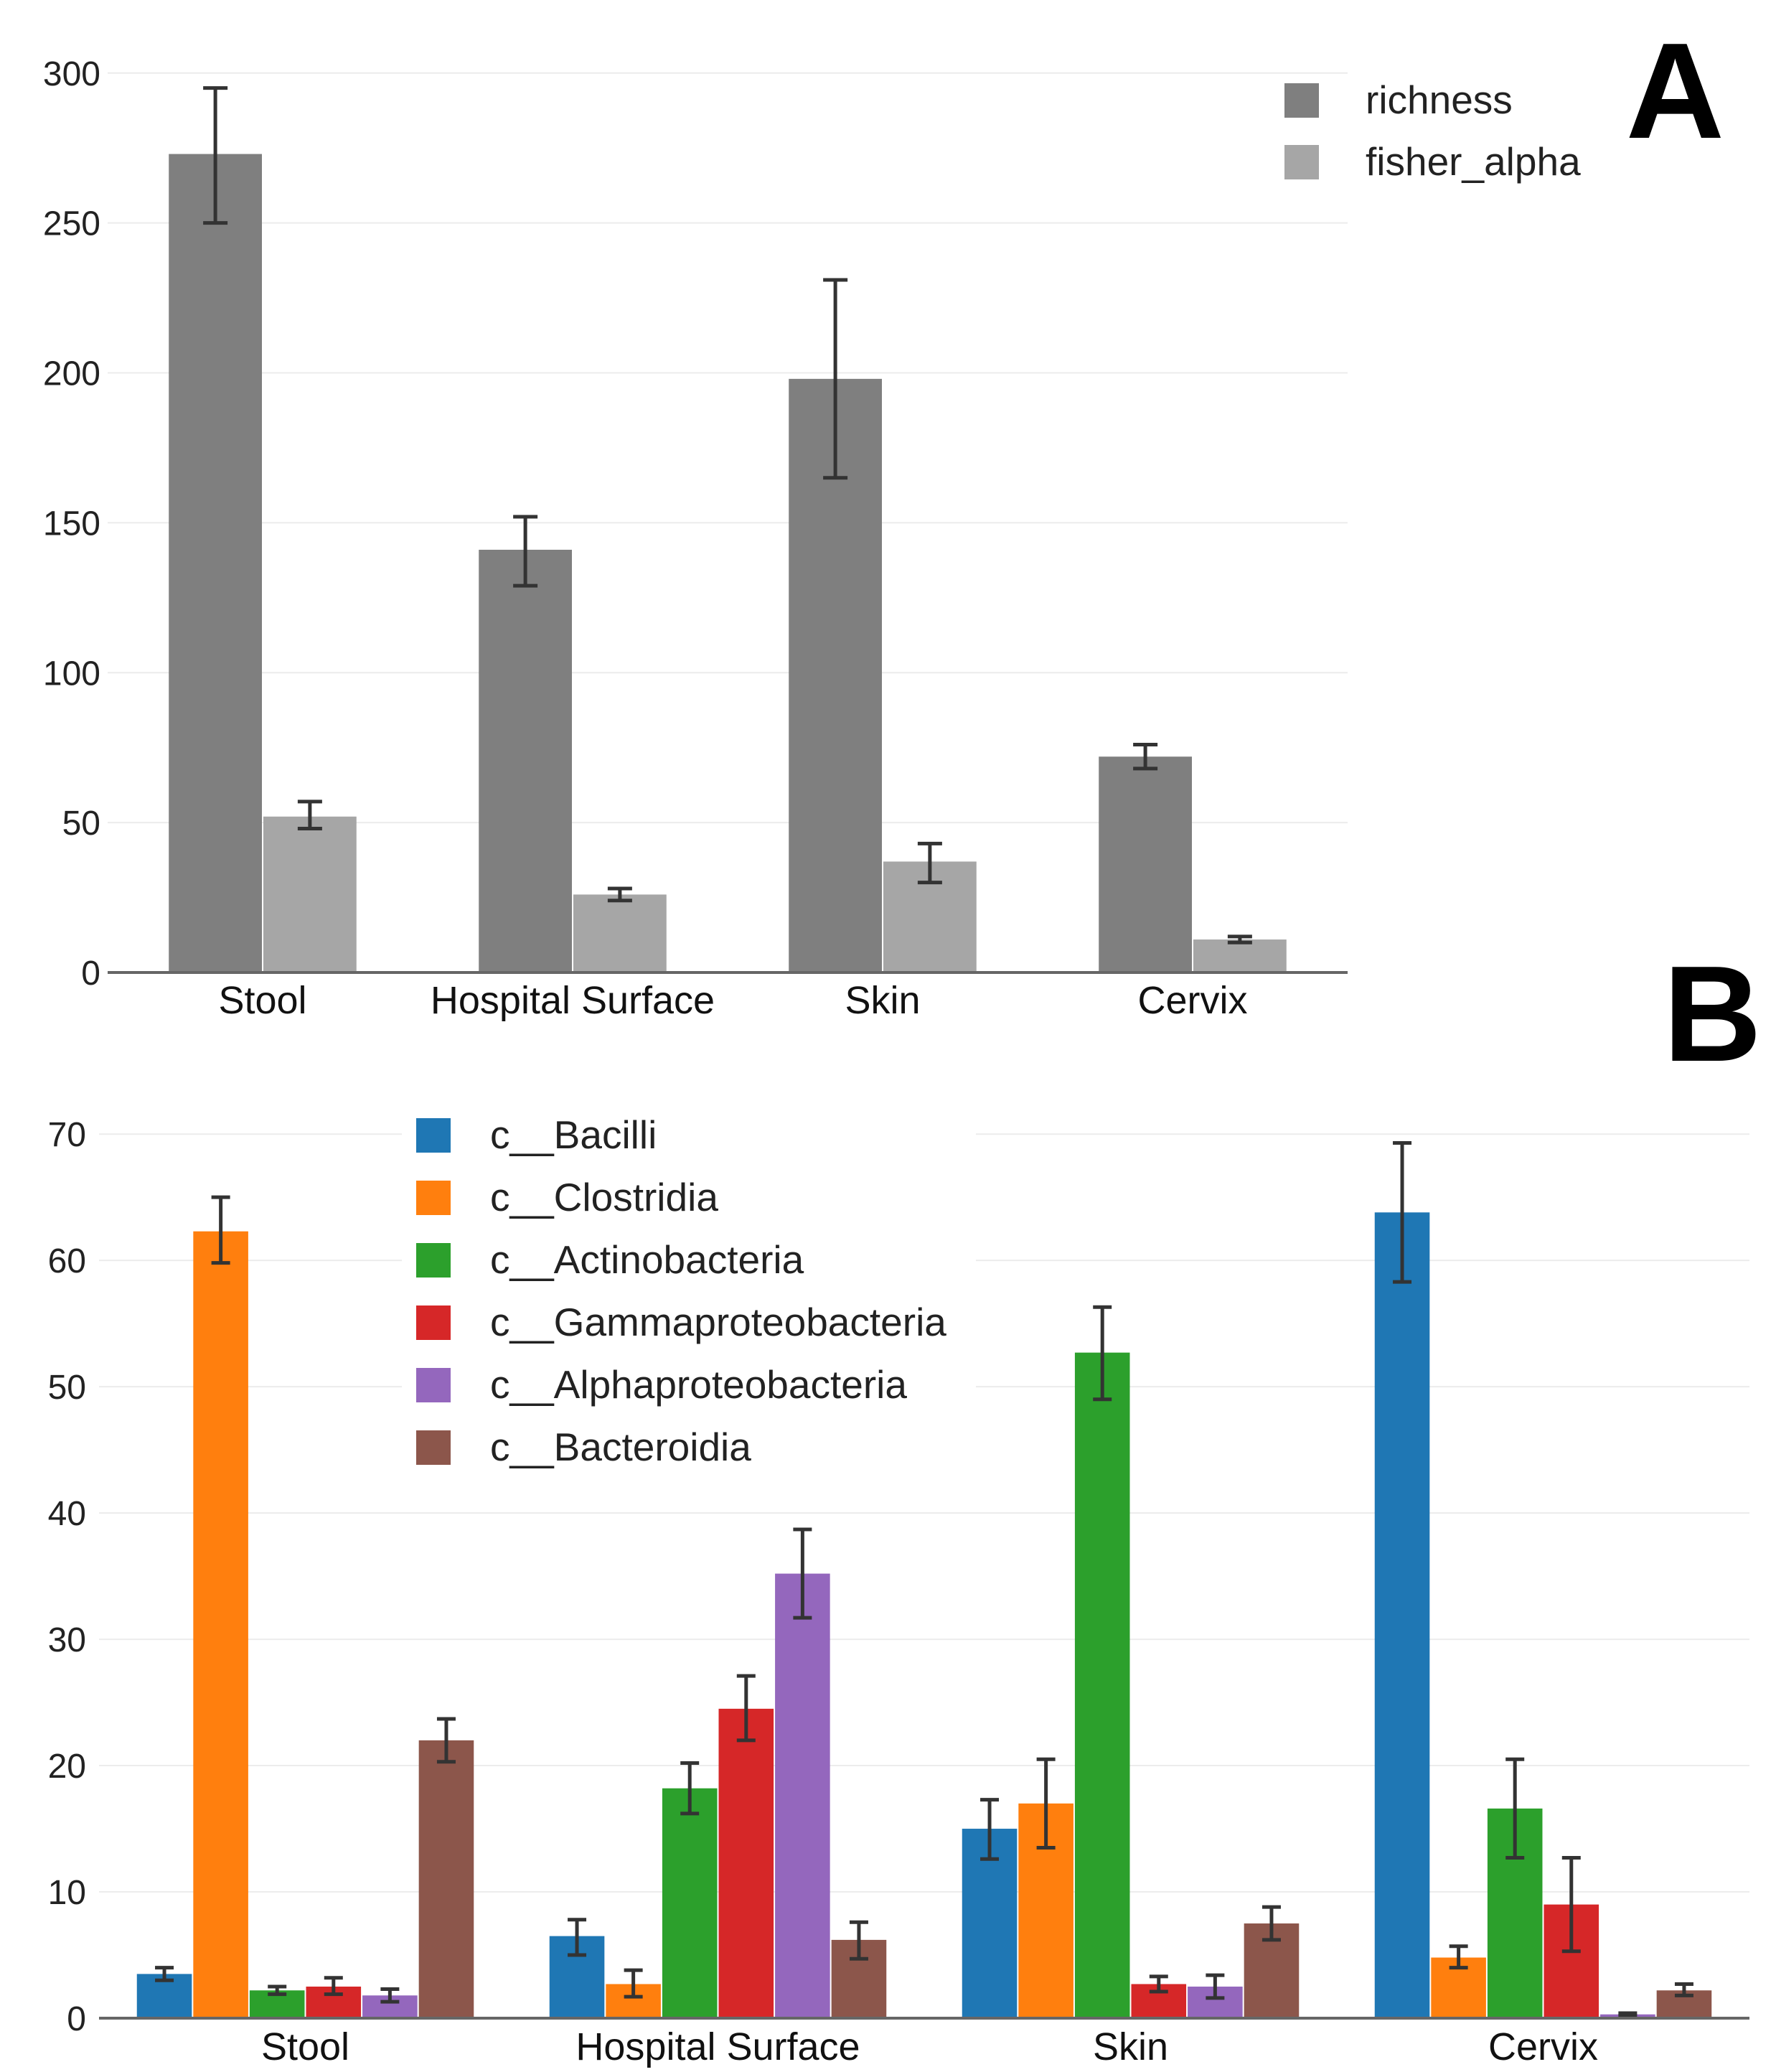  What do you see at coordinates (1439, 100) in the screenshot?
I see `legend-label: richness` at bounding box center [1439, 100].